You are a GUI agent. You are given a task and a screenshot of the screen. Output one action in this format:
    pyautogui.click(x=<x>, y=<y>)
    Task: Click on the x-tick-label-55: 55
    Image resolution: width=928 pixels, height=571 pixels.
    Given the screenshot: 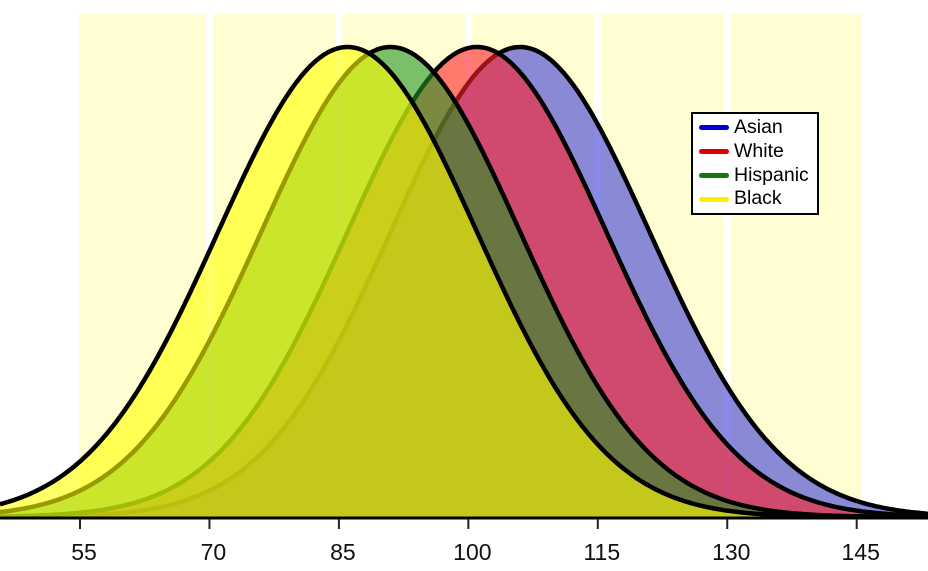 What is the action you would take?
    pyautogui.click(x=84, y=552)
    